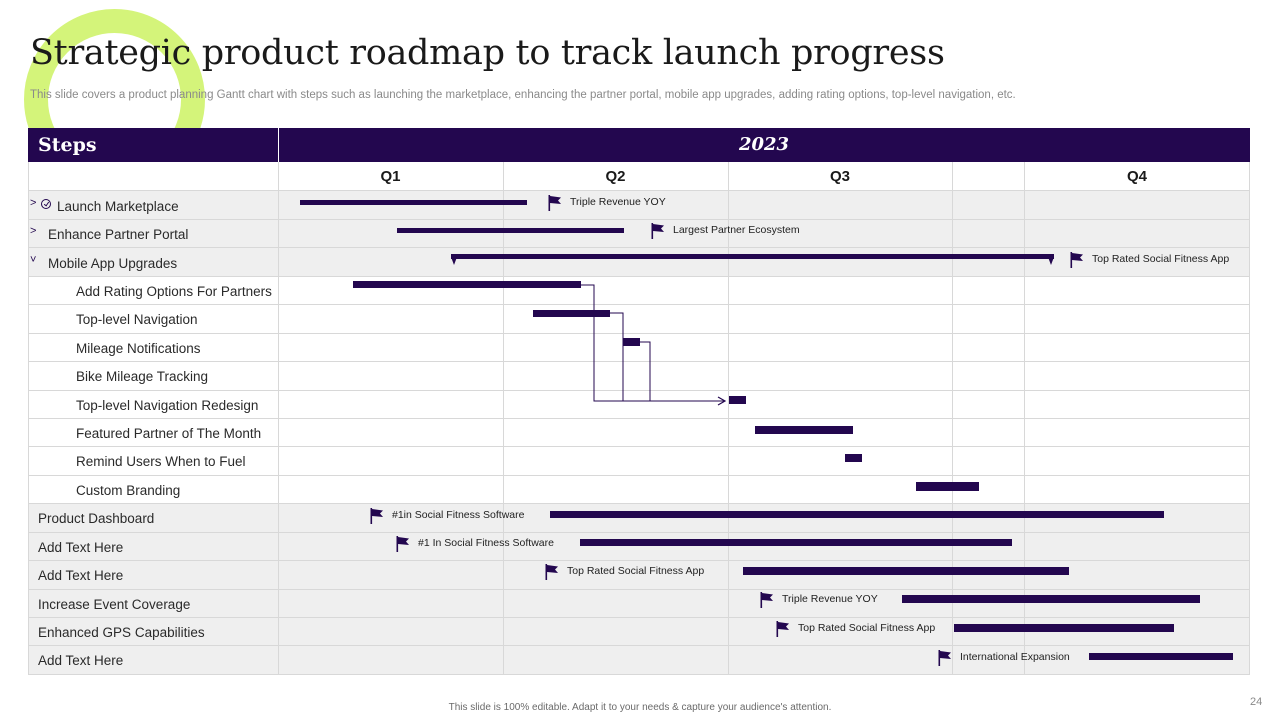 The image size is (1280, 720). I want to click on milestone-label: Largest Partner Ecosystem, so click(736, 230).